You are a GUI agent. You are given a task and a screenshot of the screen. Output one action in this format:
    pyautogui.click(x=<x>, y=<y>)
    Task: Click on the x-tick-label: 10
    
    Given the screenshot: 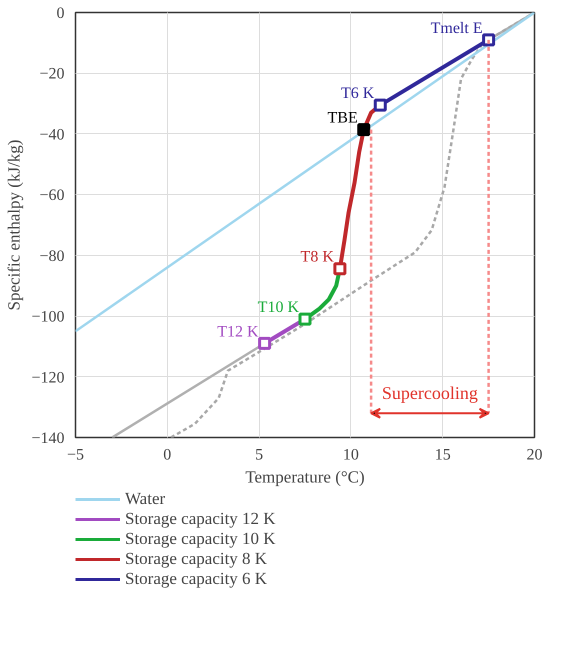 What is the action you would take?
    pyautogui.click(x=350, y=455)
    